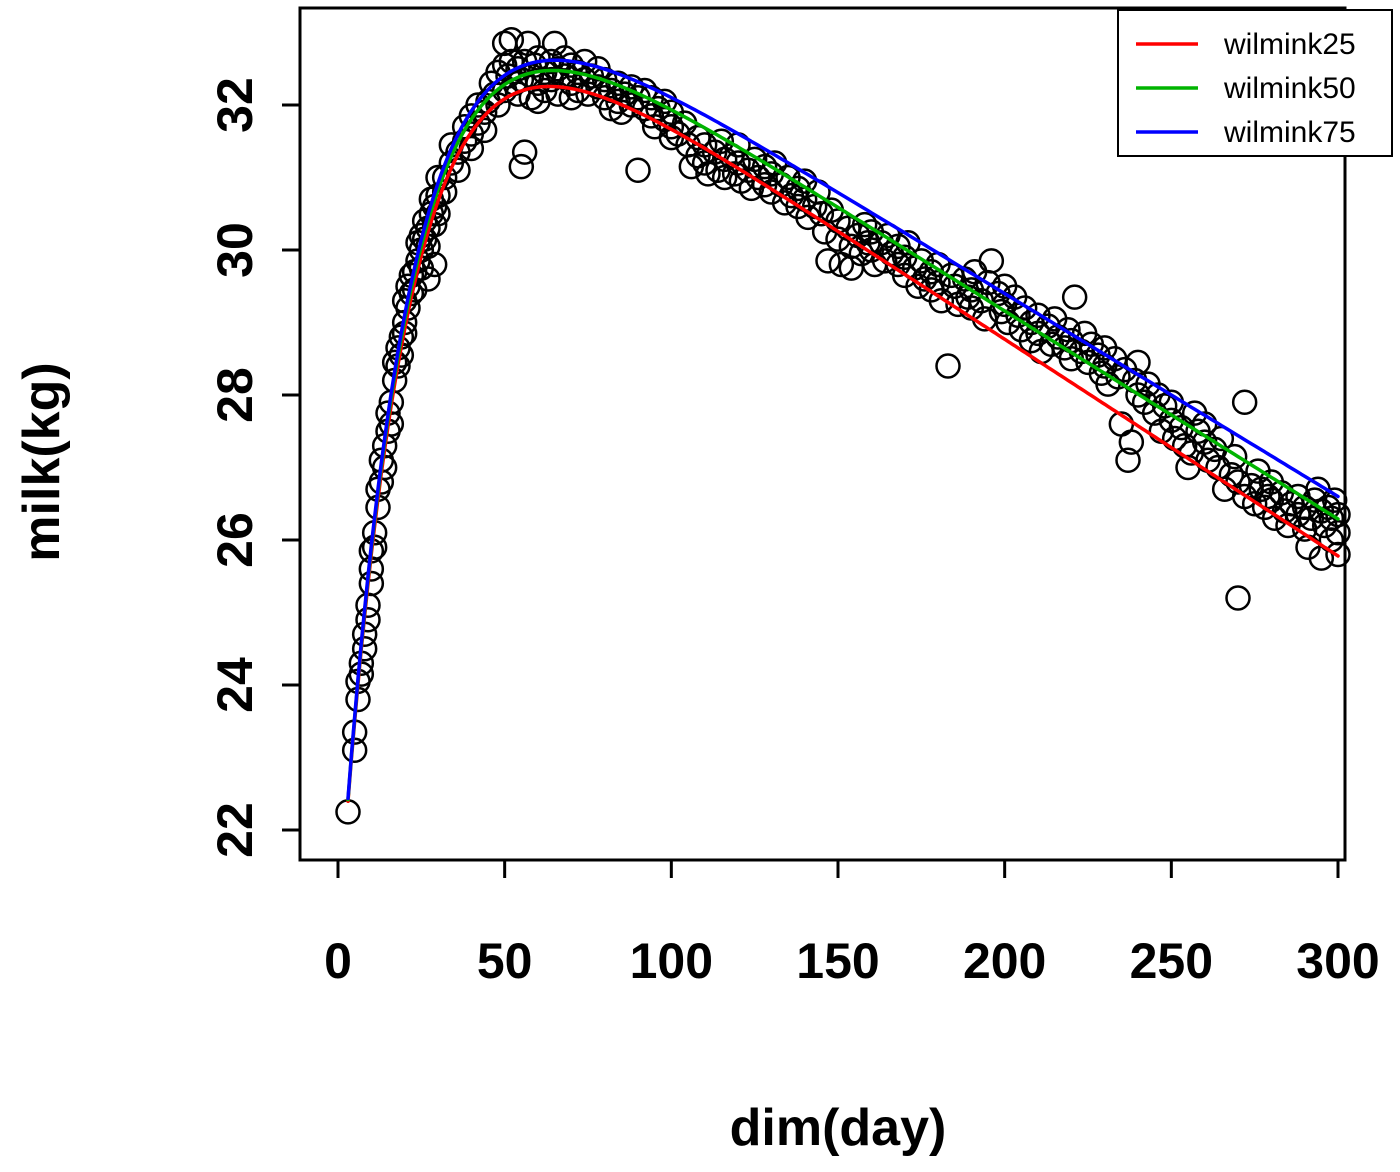 The image size is (1400, 1172). What do you see at coordinates (838, 1128) in the screenshot?
I see `x-axis-title: dim(day)` at bounding box center [838, 1128].